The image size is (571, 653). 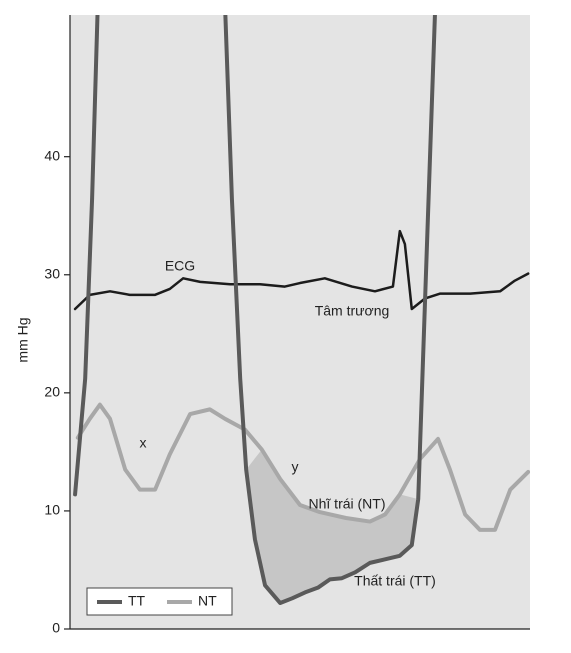 I want to click on y-tick-label: 30, so click(x=52, y=273).